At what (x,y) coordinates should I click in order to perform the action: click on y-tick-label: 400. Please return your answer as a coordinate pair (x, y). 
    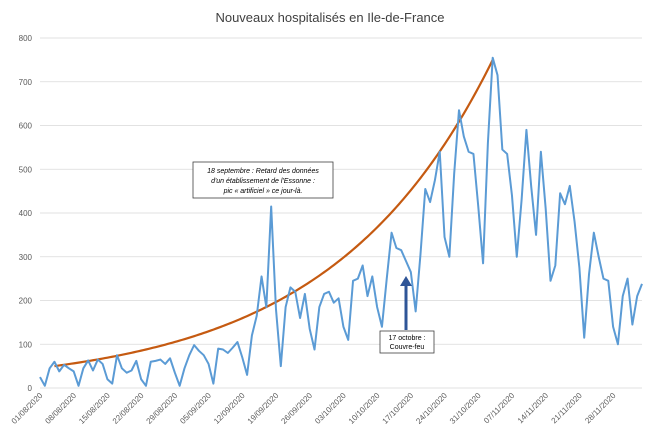
    Looking at the image, I should click on (26, 213).